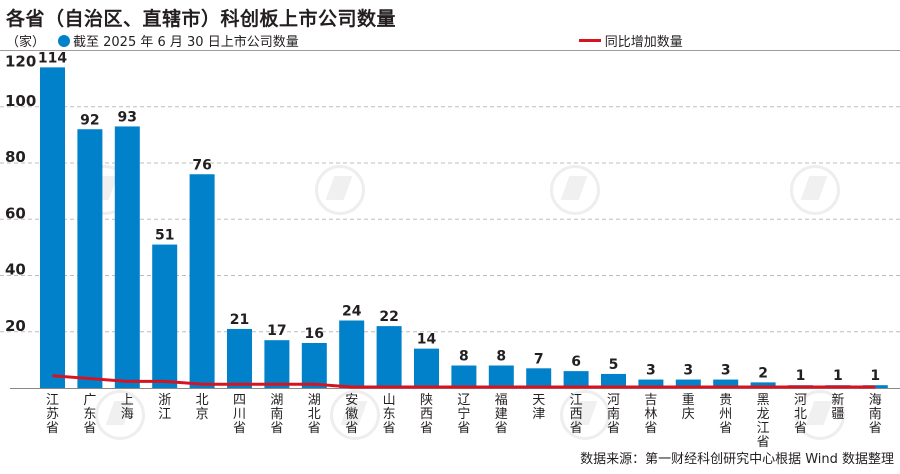  I want to click on x-tick-label: 山, so click(389, 400).